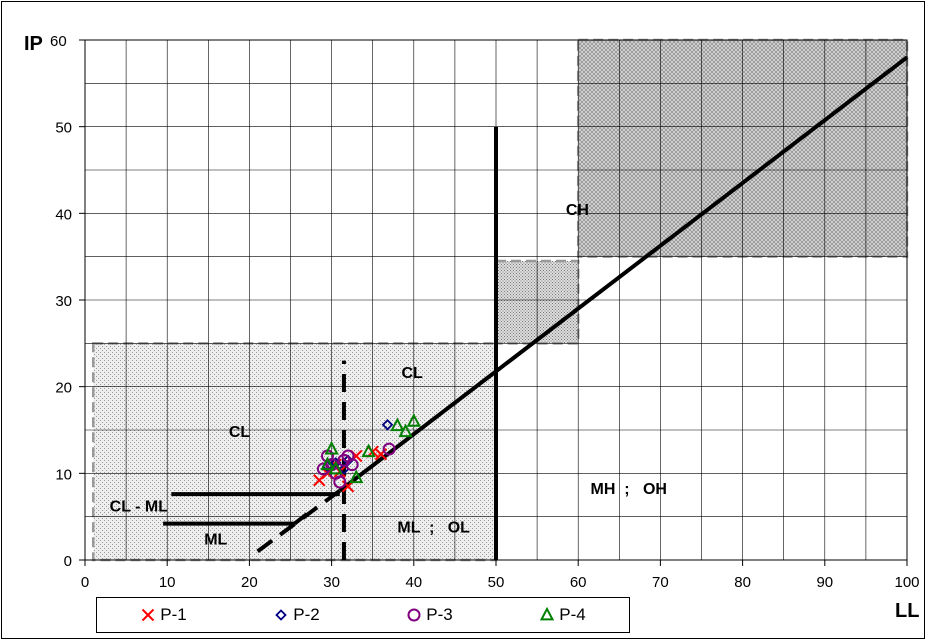 This screenshot has width=927, height=641. I want to click on zone-label: MH ; OH, so click(629, 489).